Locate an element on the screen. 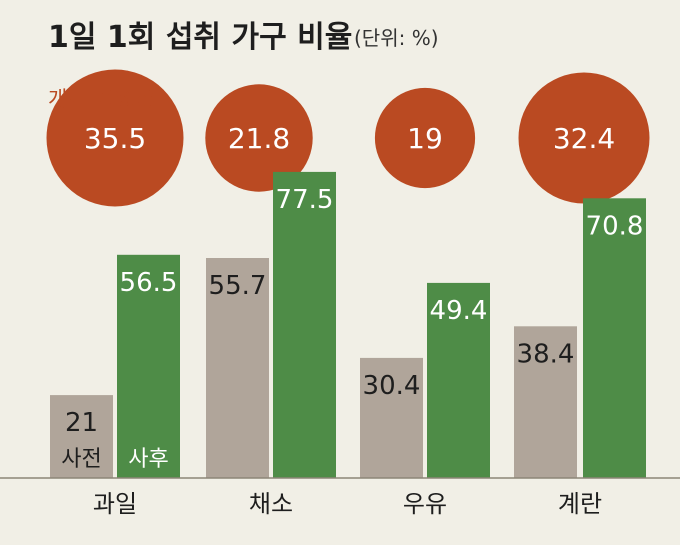 The height and width of the screenshot is (545, 680). category-label: 채소 is located at coordinates (271, 504).